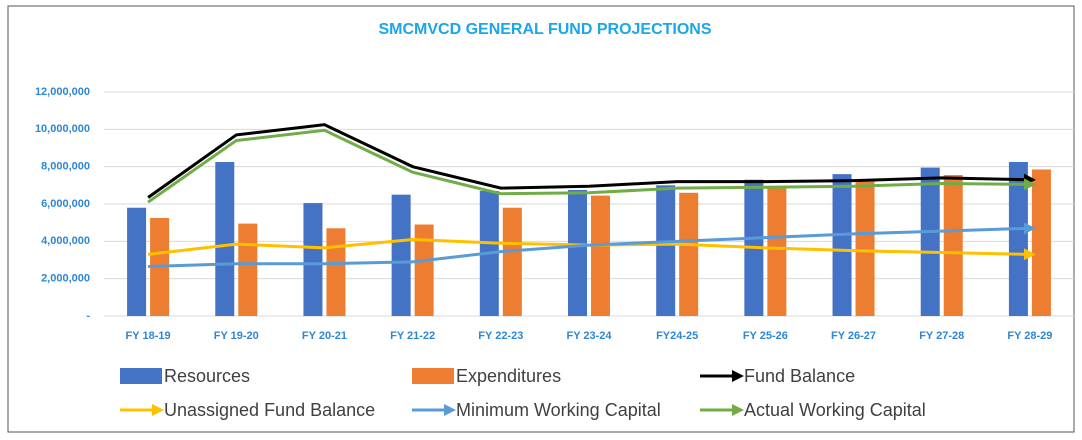 This screenshot has height=440, width=1082. I want to click on x-tick-label: FY 26-27, so click(853, 336).